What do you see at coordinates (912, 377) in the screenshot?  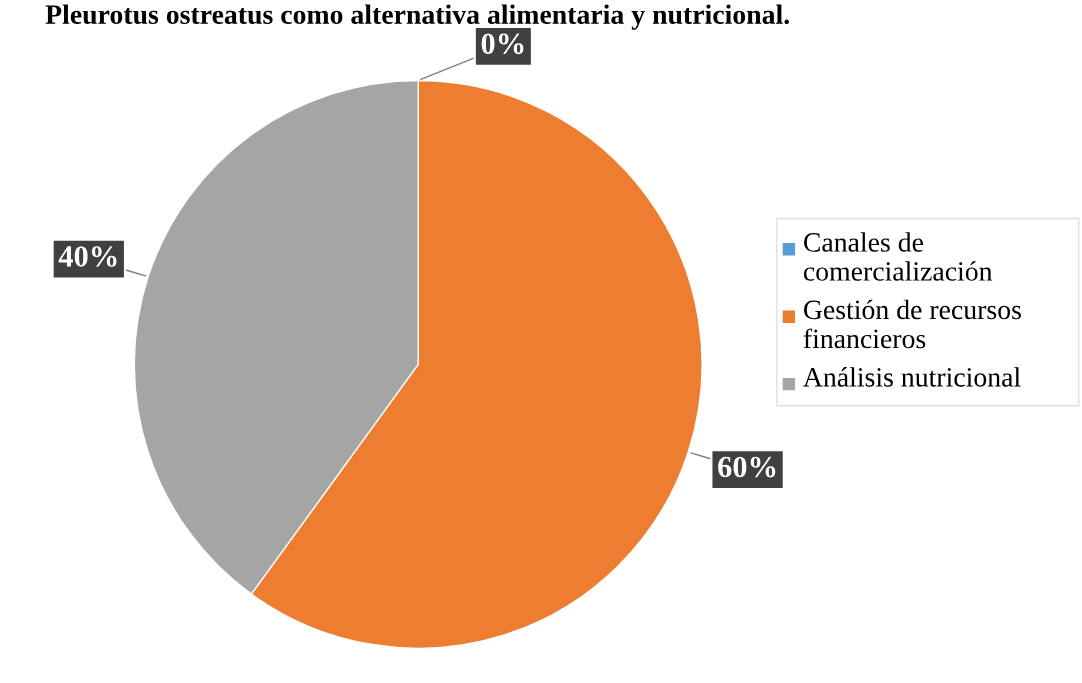 I see `legend-label: Análisis nutricional` at bounding box center [912, 377].